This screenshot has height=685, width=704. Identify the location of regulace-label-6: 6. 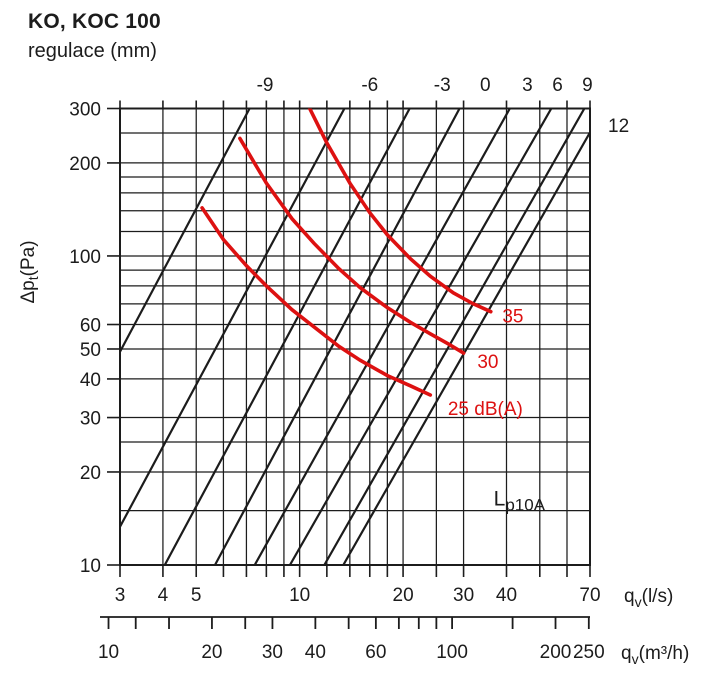
(557, 85).